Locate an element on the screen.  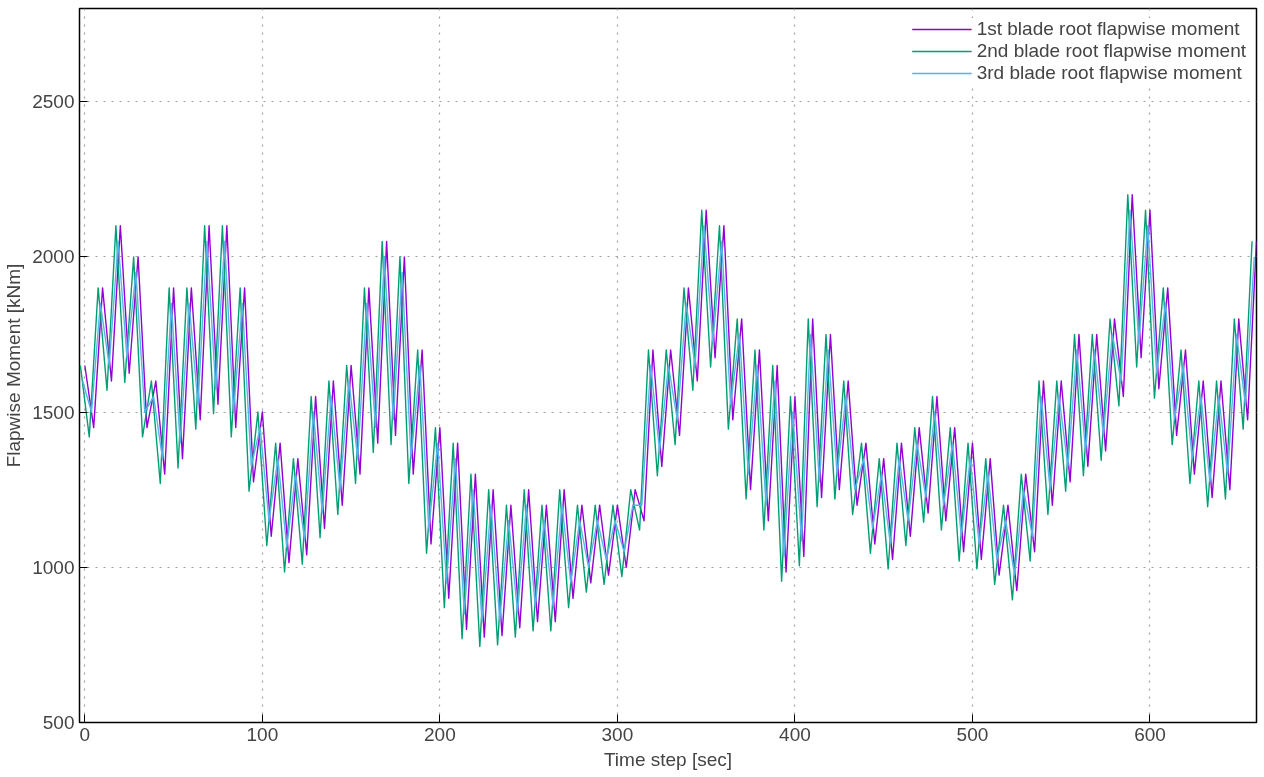
legend-label: 2nd blade root flapwise moment is located at coordinates (1111, 51).